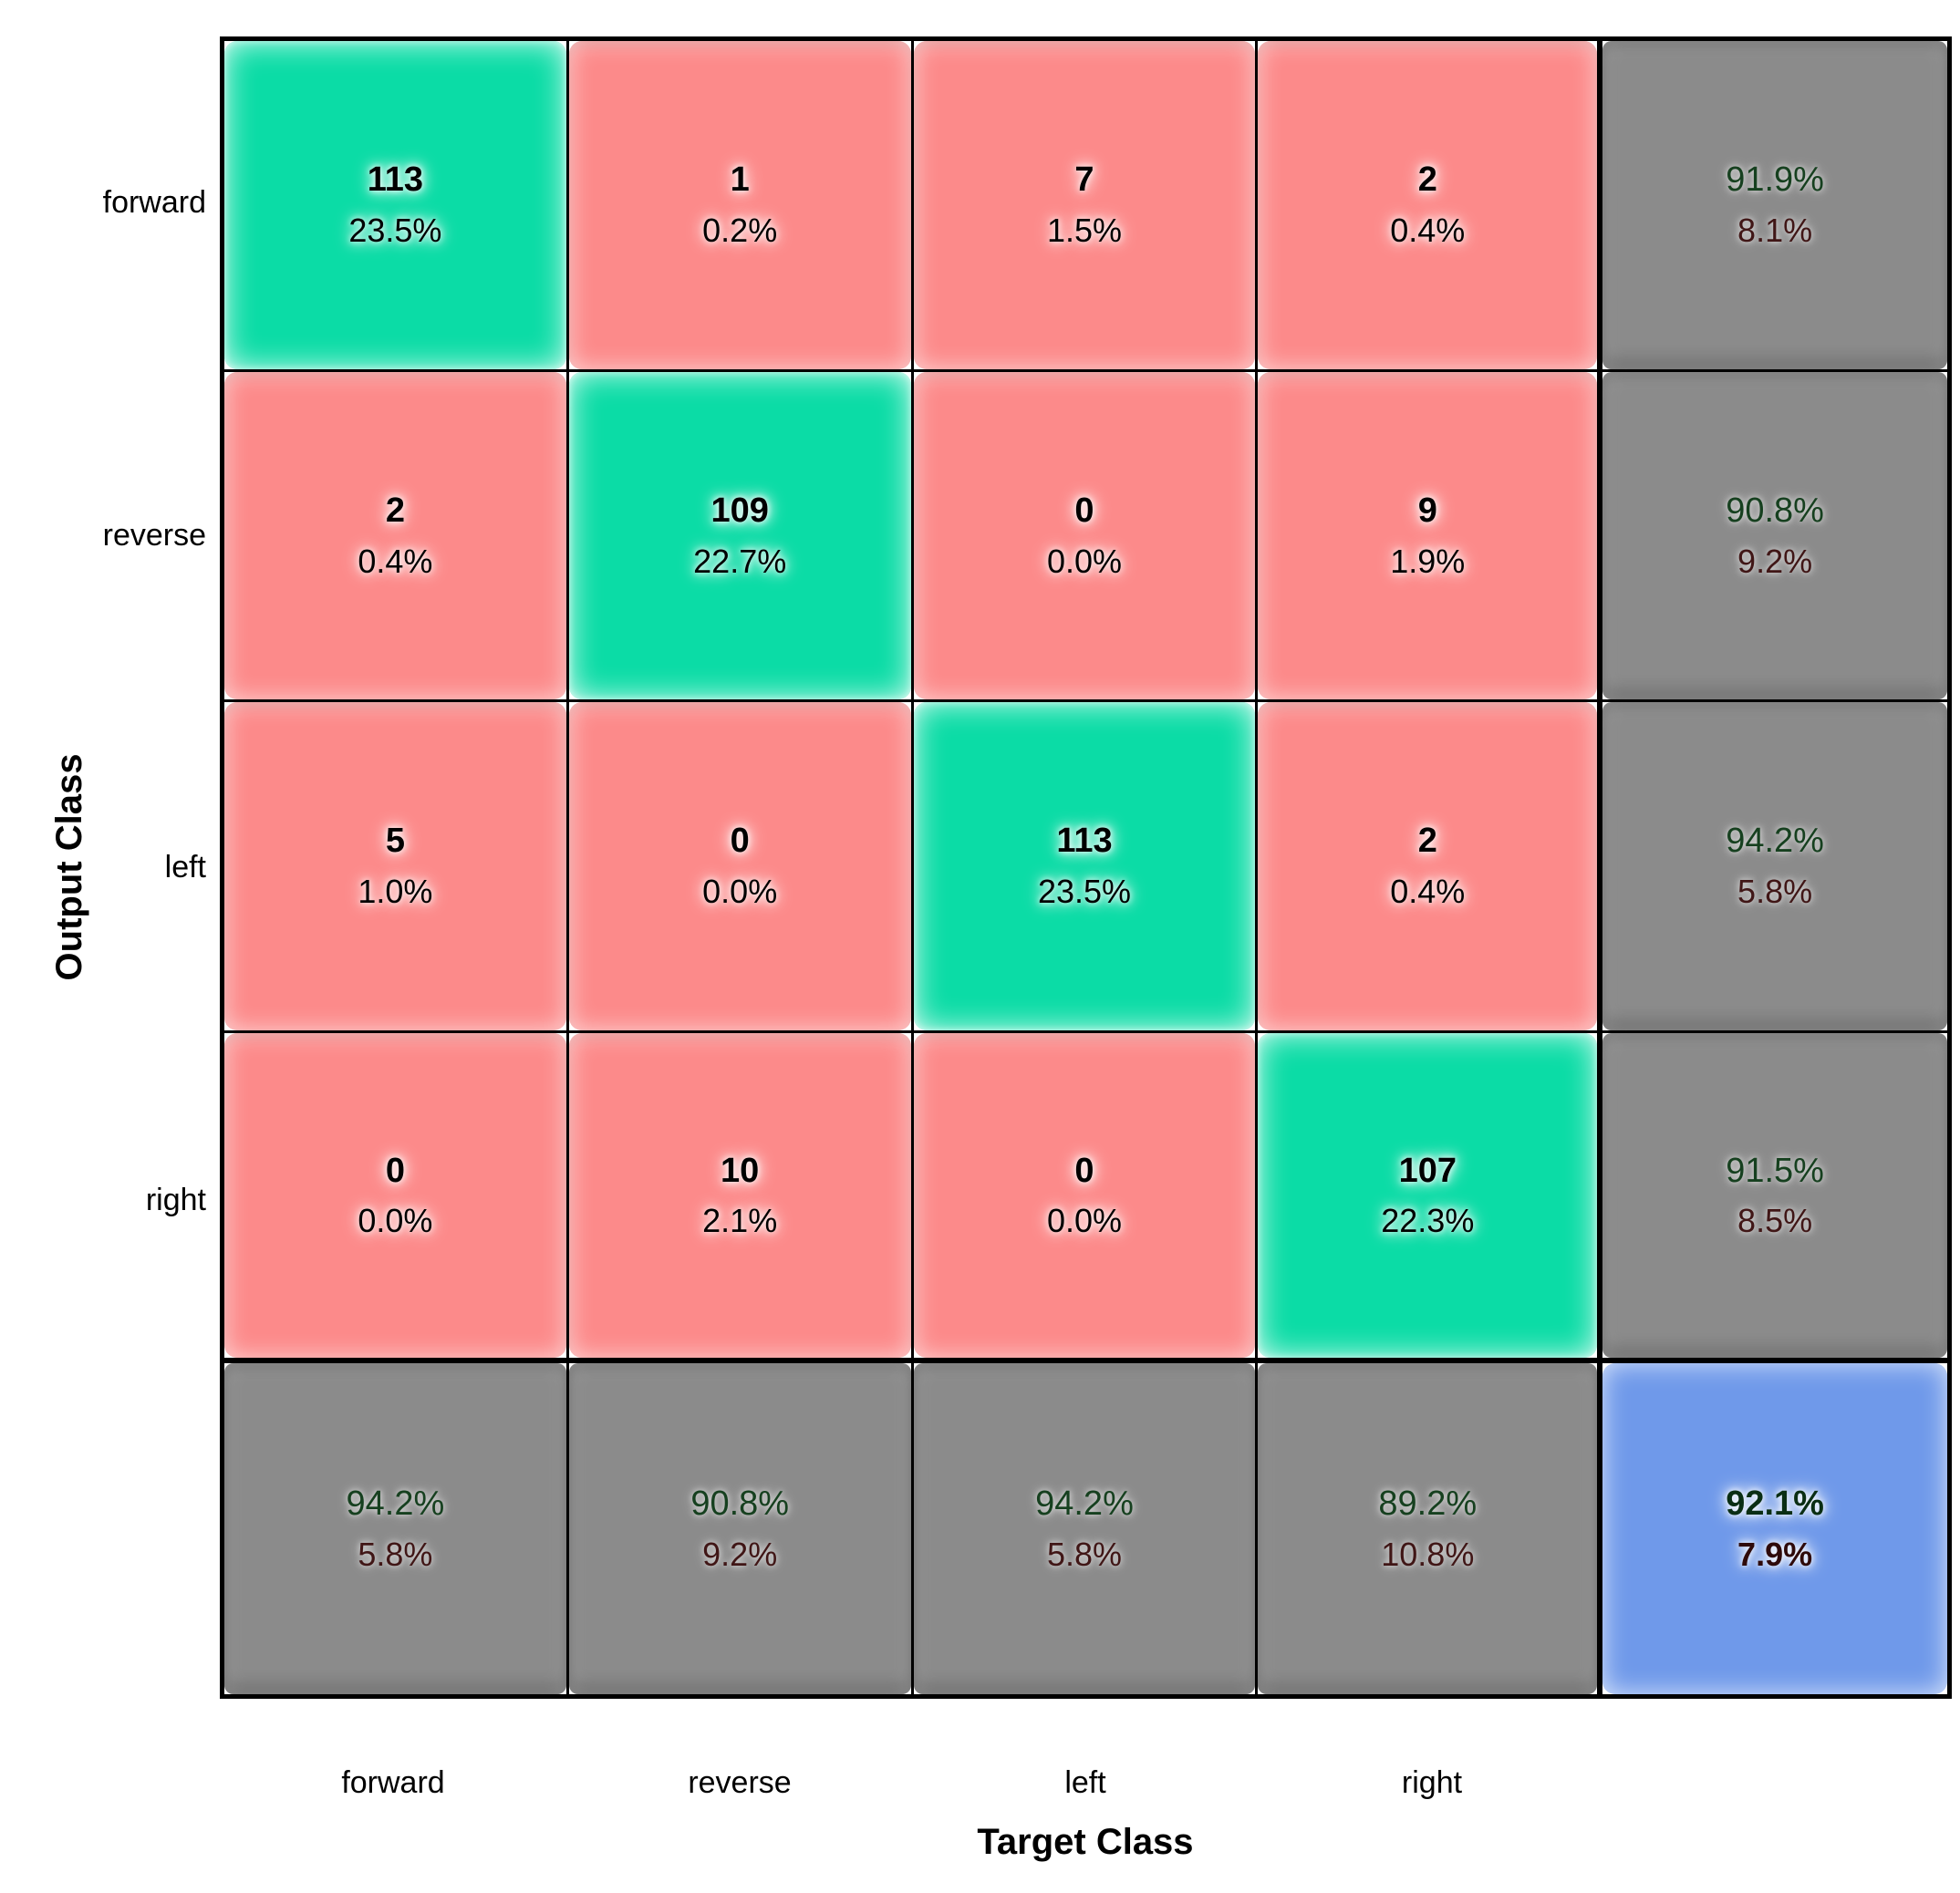 The image size is (1960, 1893). I want to click on matrix-cell-r1-c2: 0 0.0%, so click(1086, 537).